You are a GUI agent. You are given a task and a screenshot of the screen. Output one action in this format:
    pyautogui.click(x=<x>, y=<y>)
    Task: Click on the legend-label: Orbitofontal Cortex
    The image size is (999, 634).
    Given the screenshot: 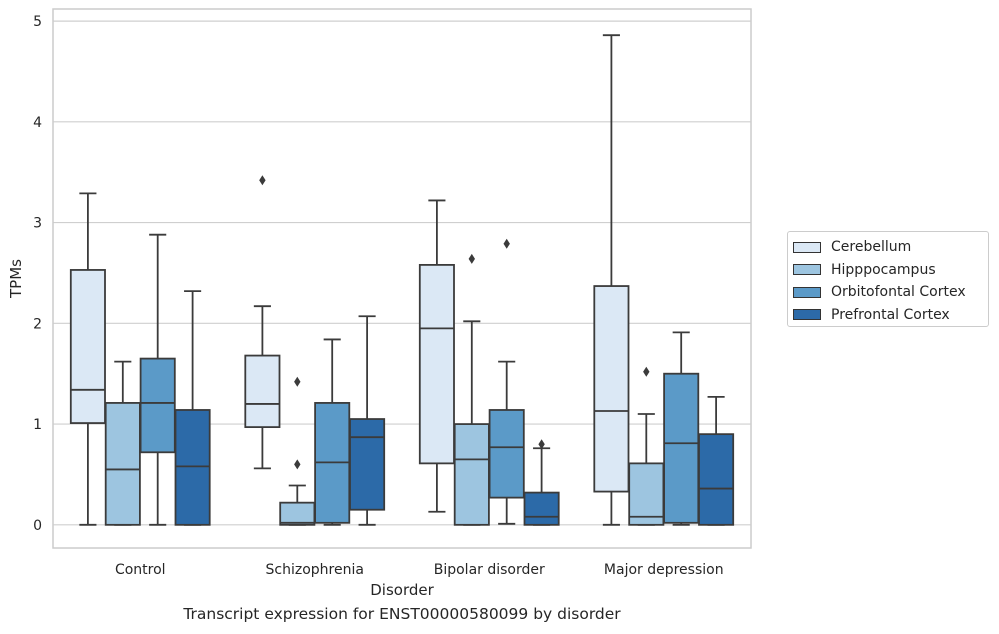 What is the action you would take?
    pyautogui.click(x=898, y=292)
    